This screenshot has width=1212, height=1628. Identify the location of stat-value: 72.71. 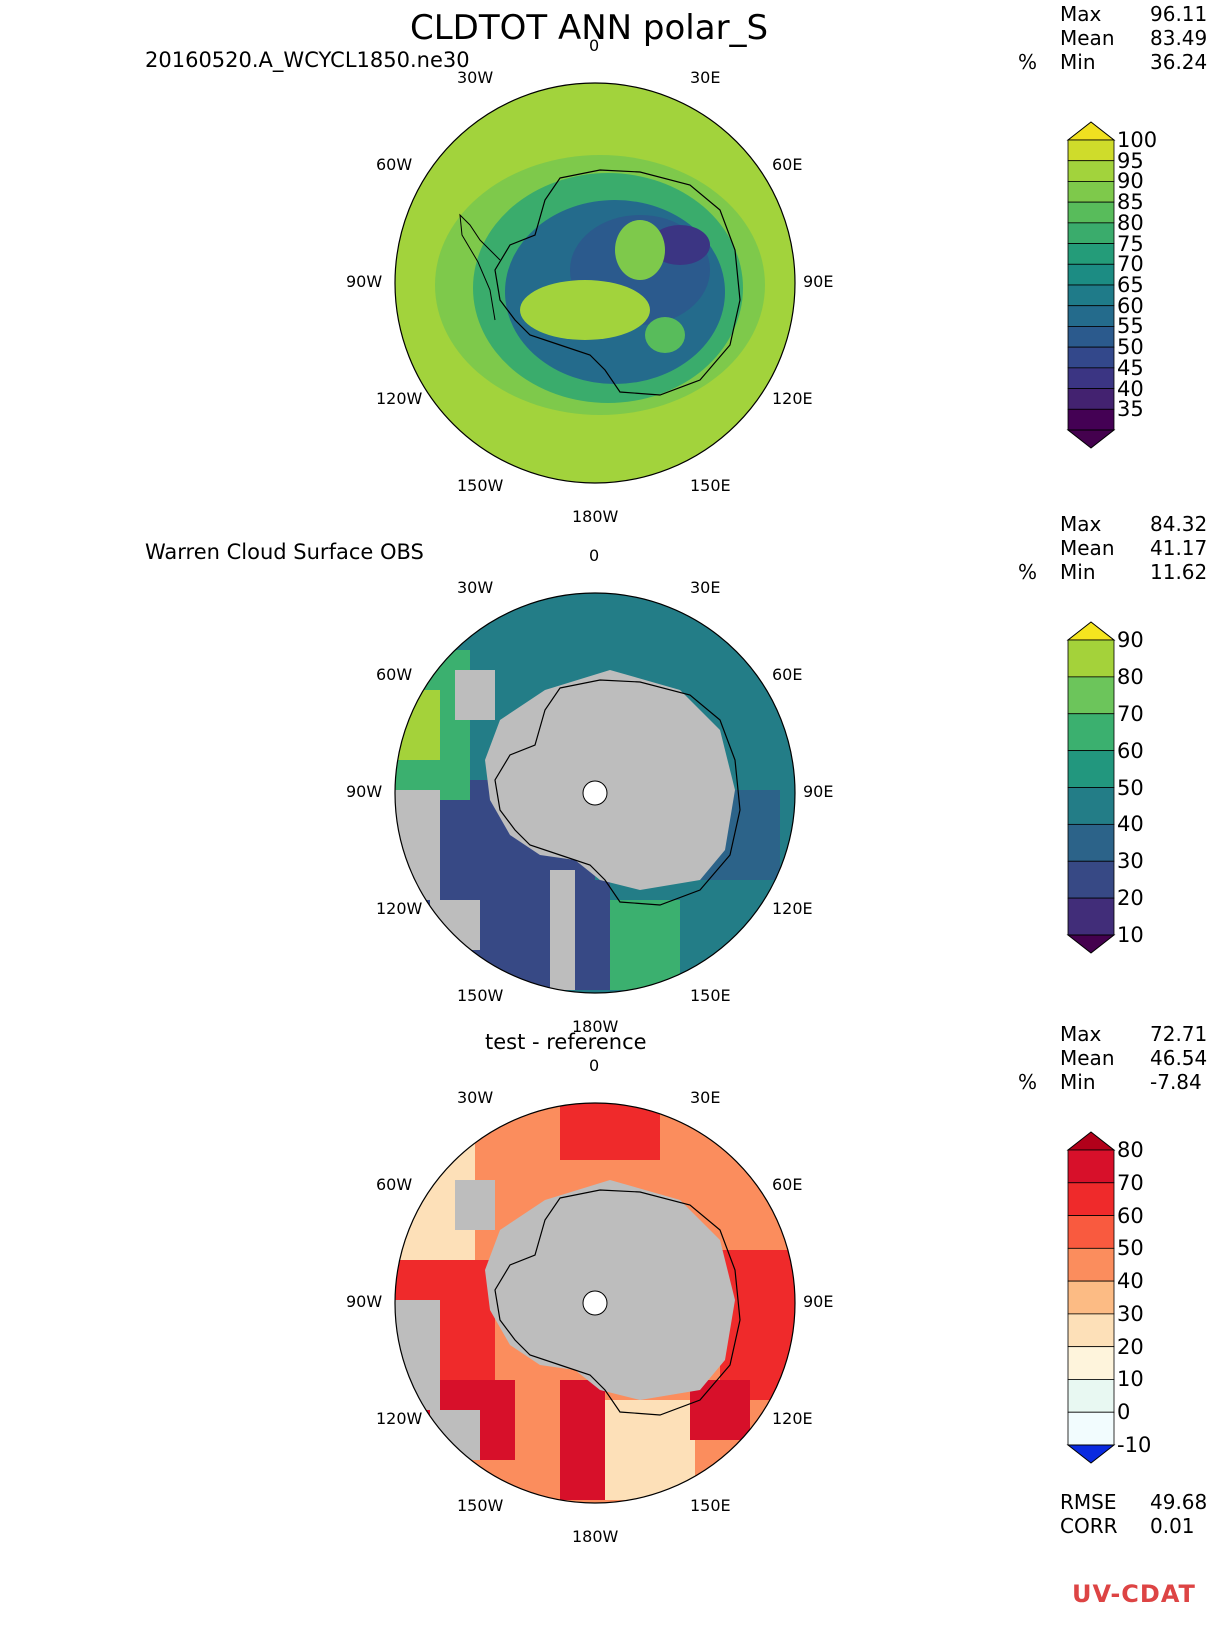
(1179, 1034).